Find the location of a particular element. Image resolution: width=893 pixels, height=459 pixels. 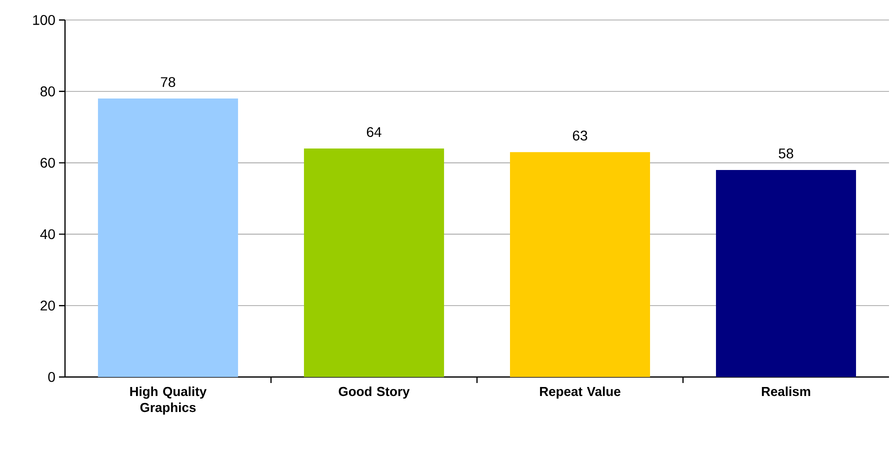

data-label: 58 is located at coordinates (786, 153).